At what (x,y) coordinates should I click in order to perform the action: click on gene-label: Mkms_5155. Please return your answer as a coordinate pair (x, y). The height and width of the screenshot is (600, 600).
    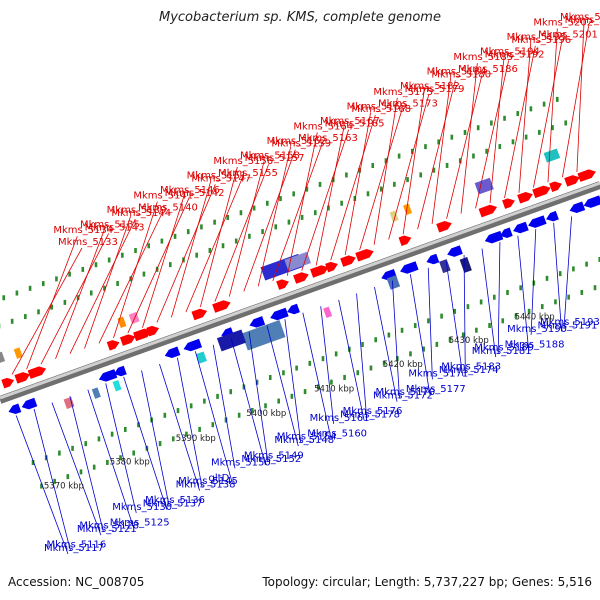
    Looking at the image, I should click on (248, 173).